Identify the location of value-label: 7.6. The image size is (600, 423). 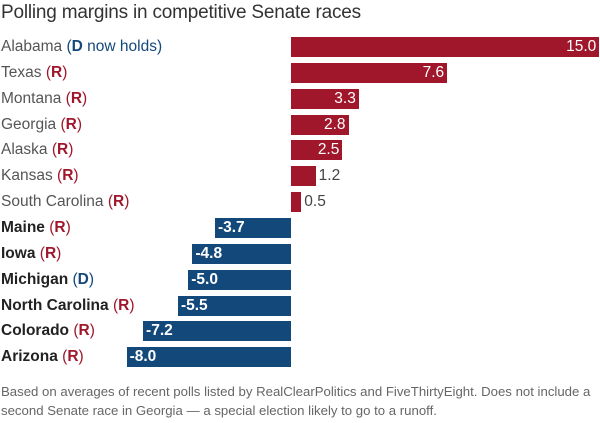
(433, 72).